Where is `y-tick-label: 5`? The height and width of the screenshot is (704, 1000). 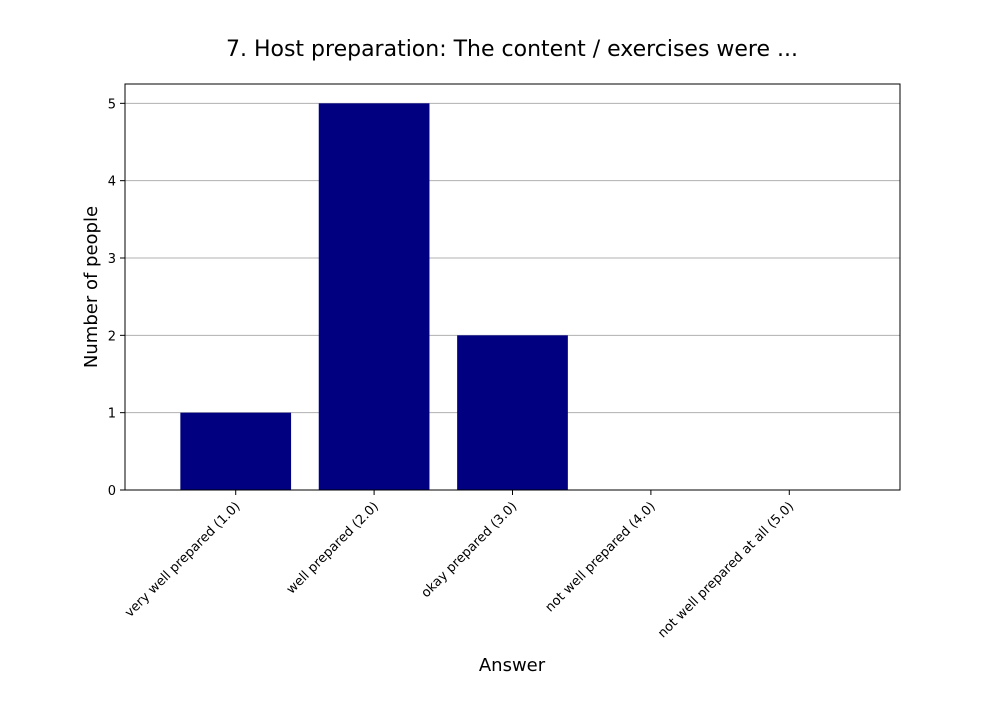
y-tick-label: 5 is located at coordinates (112, 104).